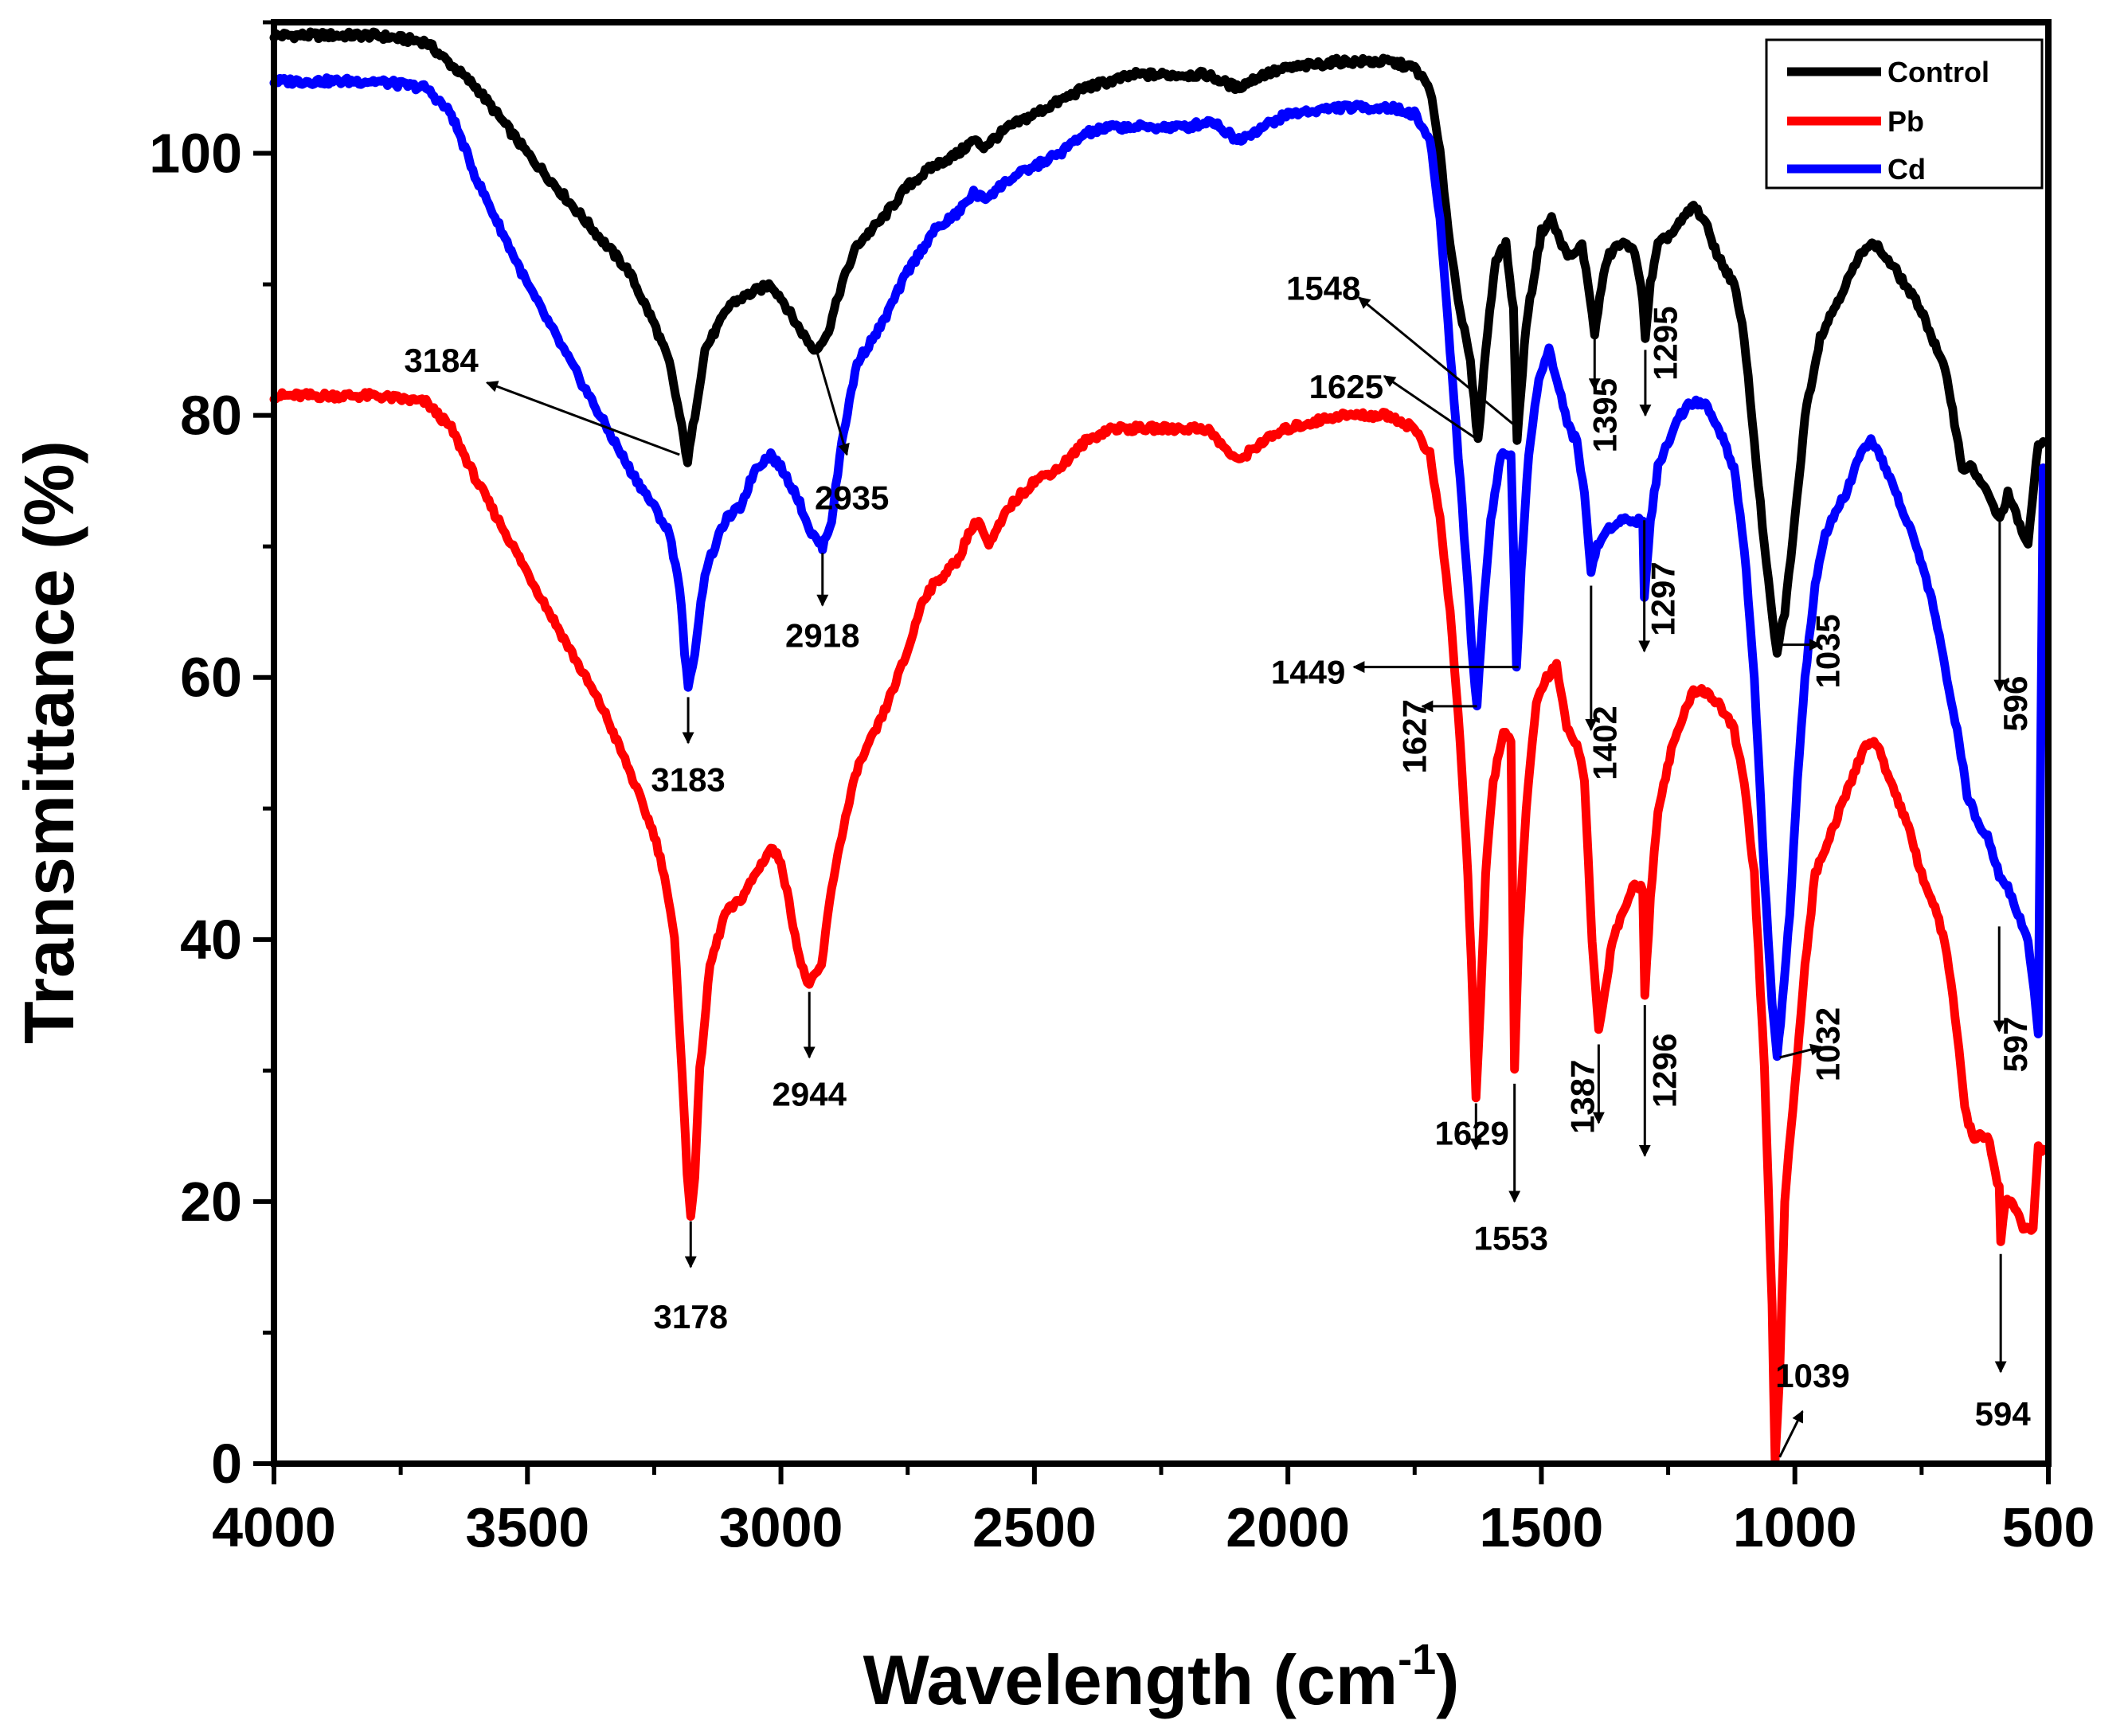 The width and height of the screenshot is (2128, 1736). Describe the element at coordinates (212, 758) in the screenshot. I see `y-axis-ticks: 0 20 40 60 80 100` at that location.